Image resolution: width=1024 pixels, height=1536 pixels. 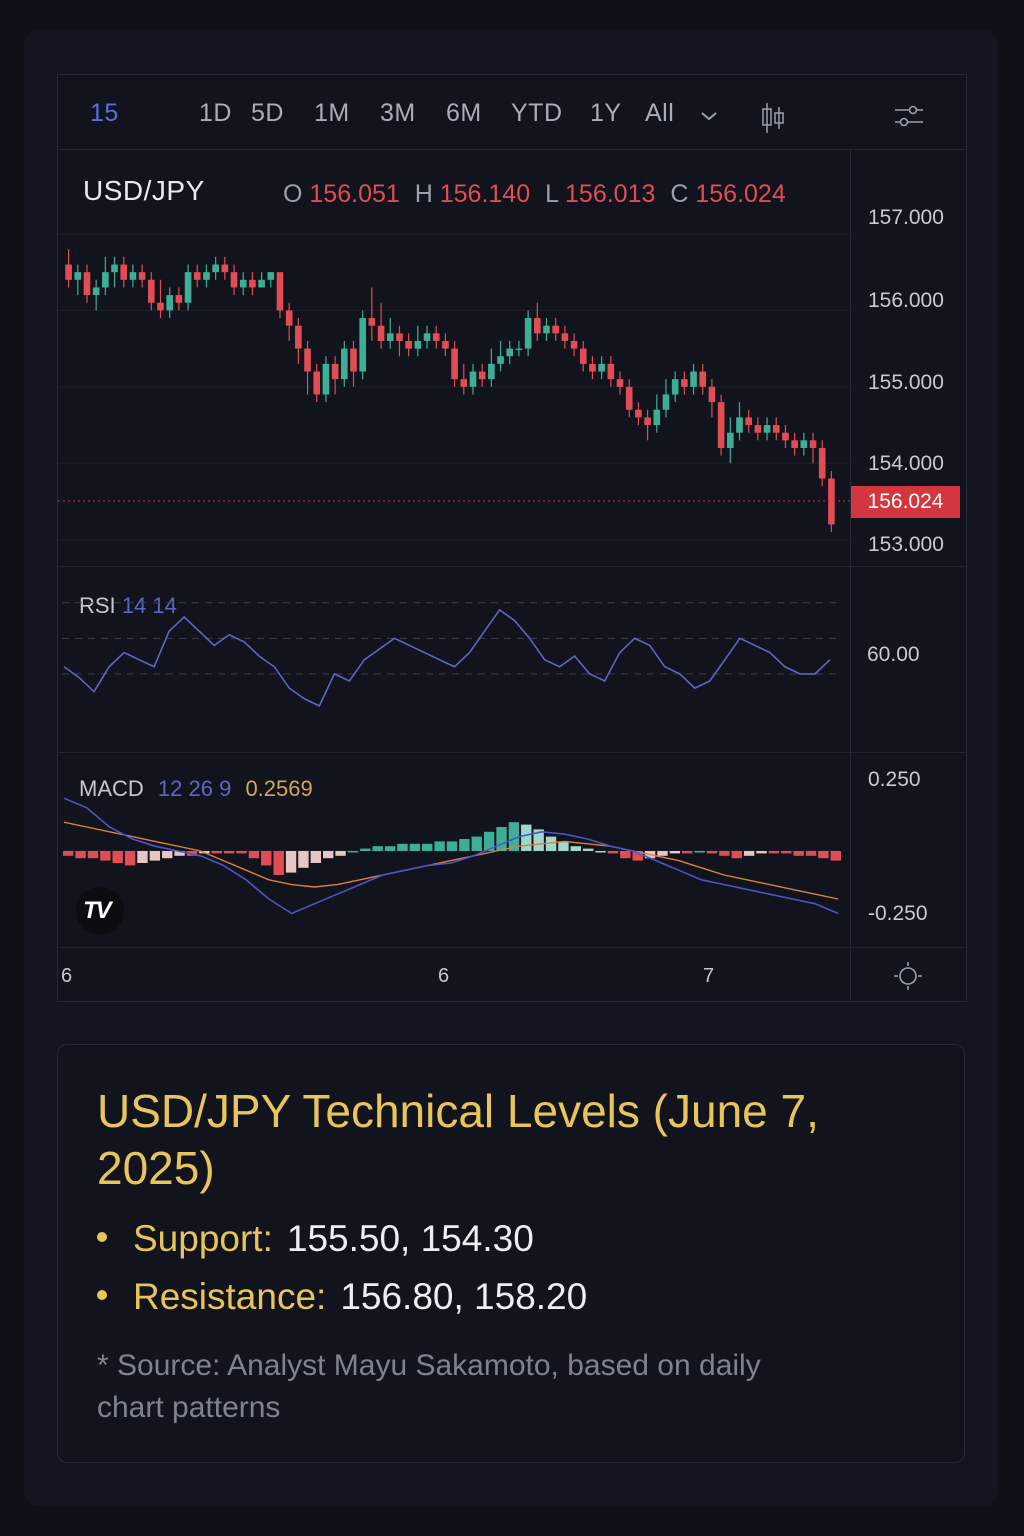 I want to click on macd-params: 12 26 9, so click(x=194, y=788).